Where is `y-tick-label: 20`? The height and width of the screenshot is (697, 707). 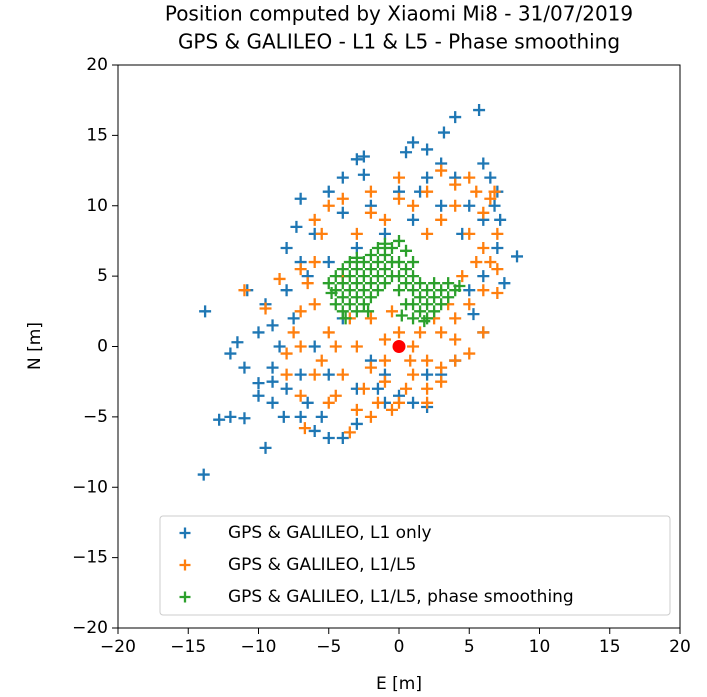 y-tick-label: 20 is located at coordinates (97, 65).